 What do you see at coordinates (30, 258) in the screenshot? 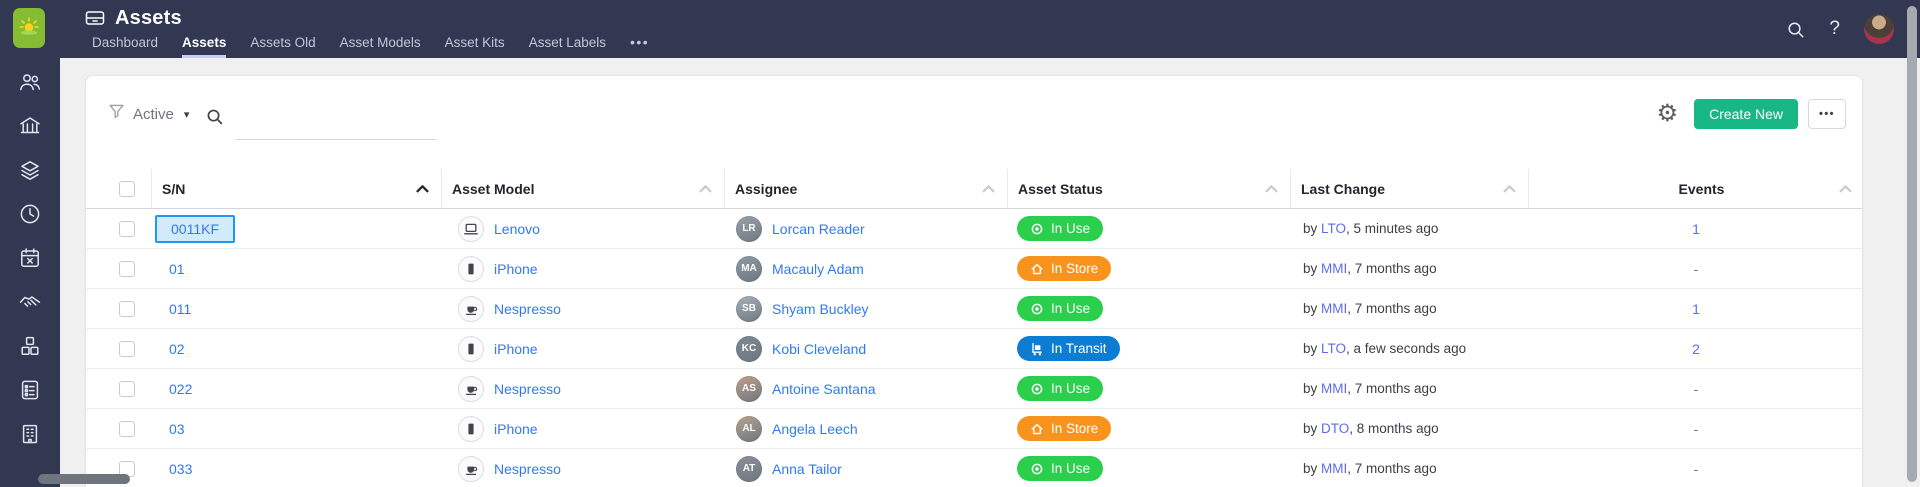
I see `sidebar-item-calendar-x` at bounding box center [30, 258].